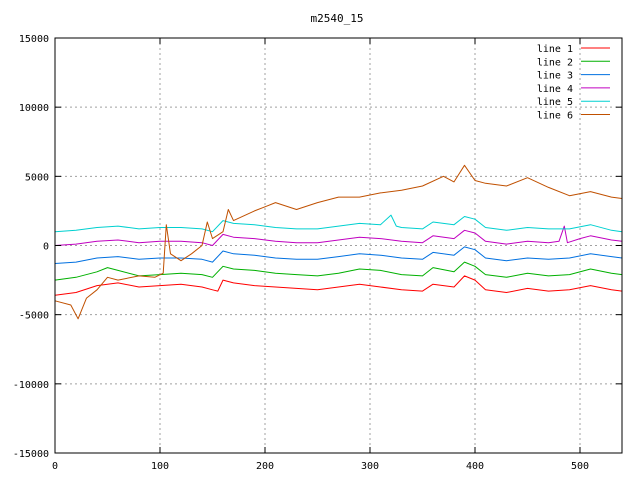 The image size is (640, 480). What do you see at coordinates (555, 116) in the screenshot?
I see `legend-label: line 6` at bounding box center [555, 116].